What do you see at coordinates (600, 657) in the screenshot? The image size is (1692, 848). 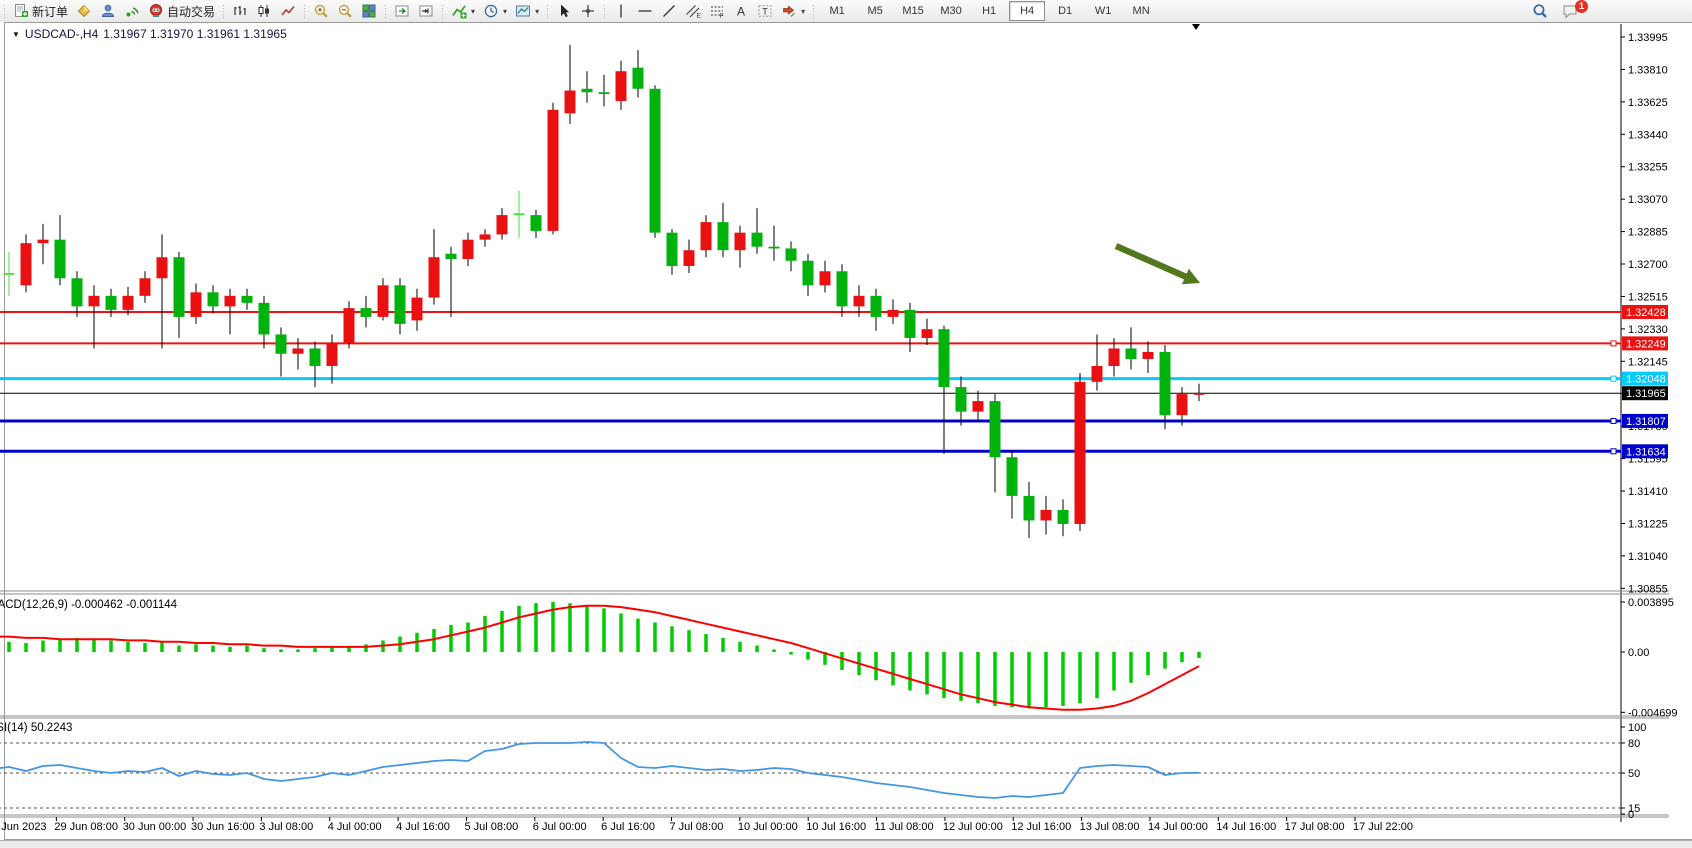 I see `macd-signal-line` at bounding box center [600, 657].